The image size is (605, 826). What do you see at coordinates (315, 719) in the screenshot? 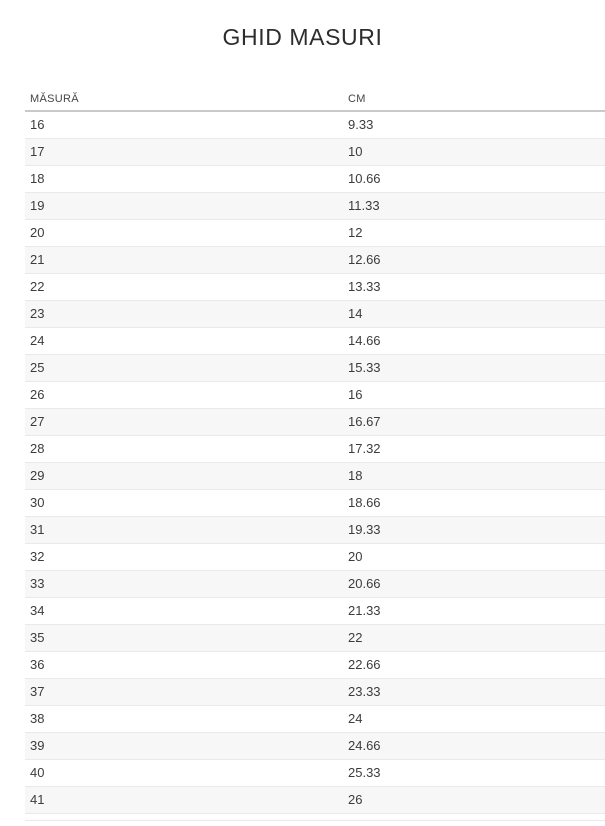
I see `table-row: 38 24` at bounding box center [315, 719].